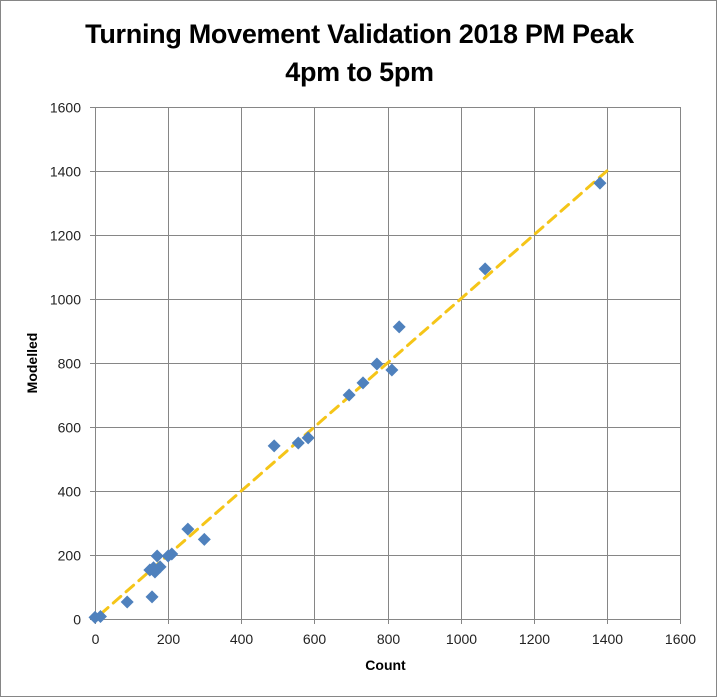 The image size is (717, 697). Describe the element at coordinates (70, 556) in the screenshot. I see `y-tick-label: 200` at that location.